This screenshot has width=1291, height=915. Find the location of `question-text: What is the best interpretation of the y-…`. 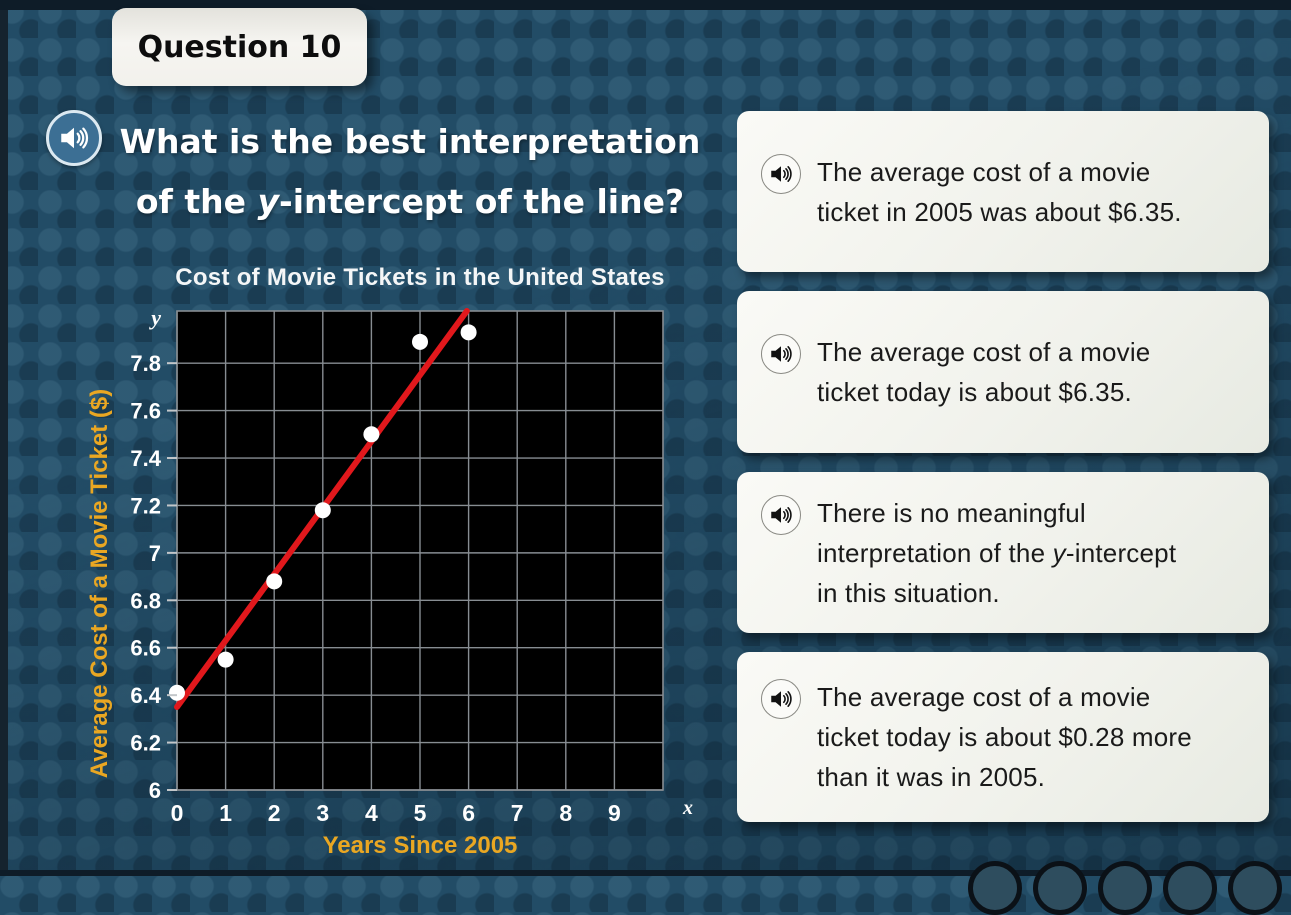

question-text: What is the best interpretation of the y-… is located at coordinates (410, 171).